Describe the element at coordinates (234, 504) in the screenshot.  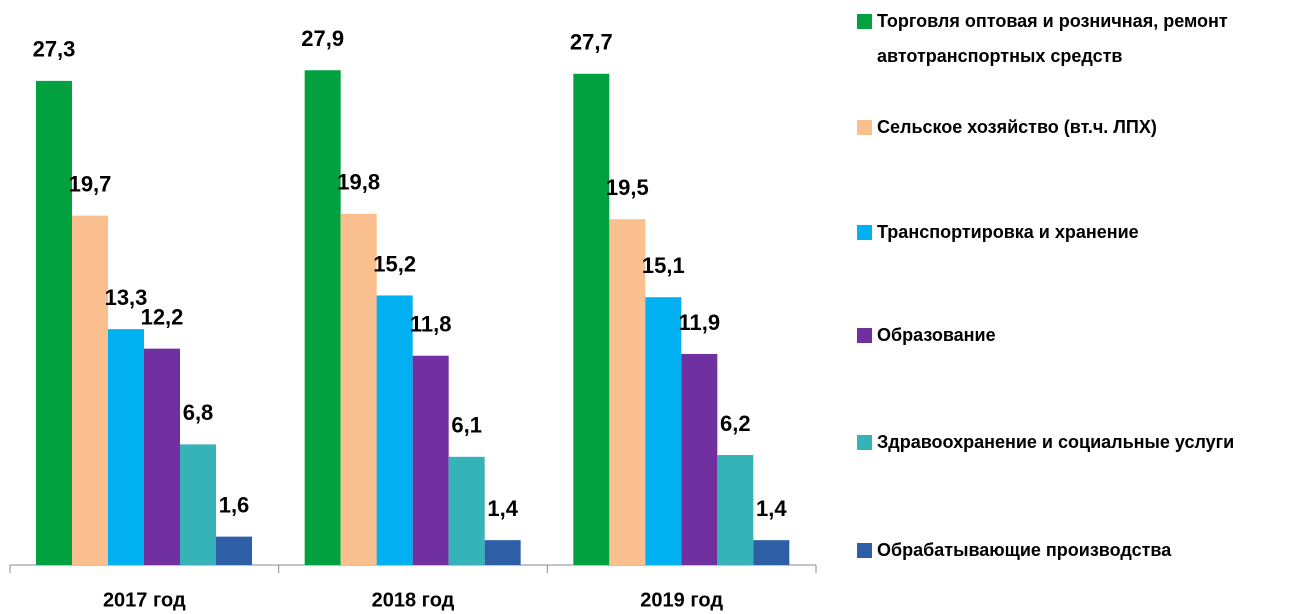
I see `data-label: 1,6` at that location.